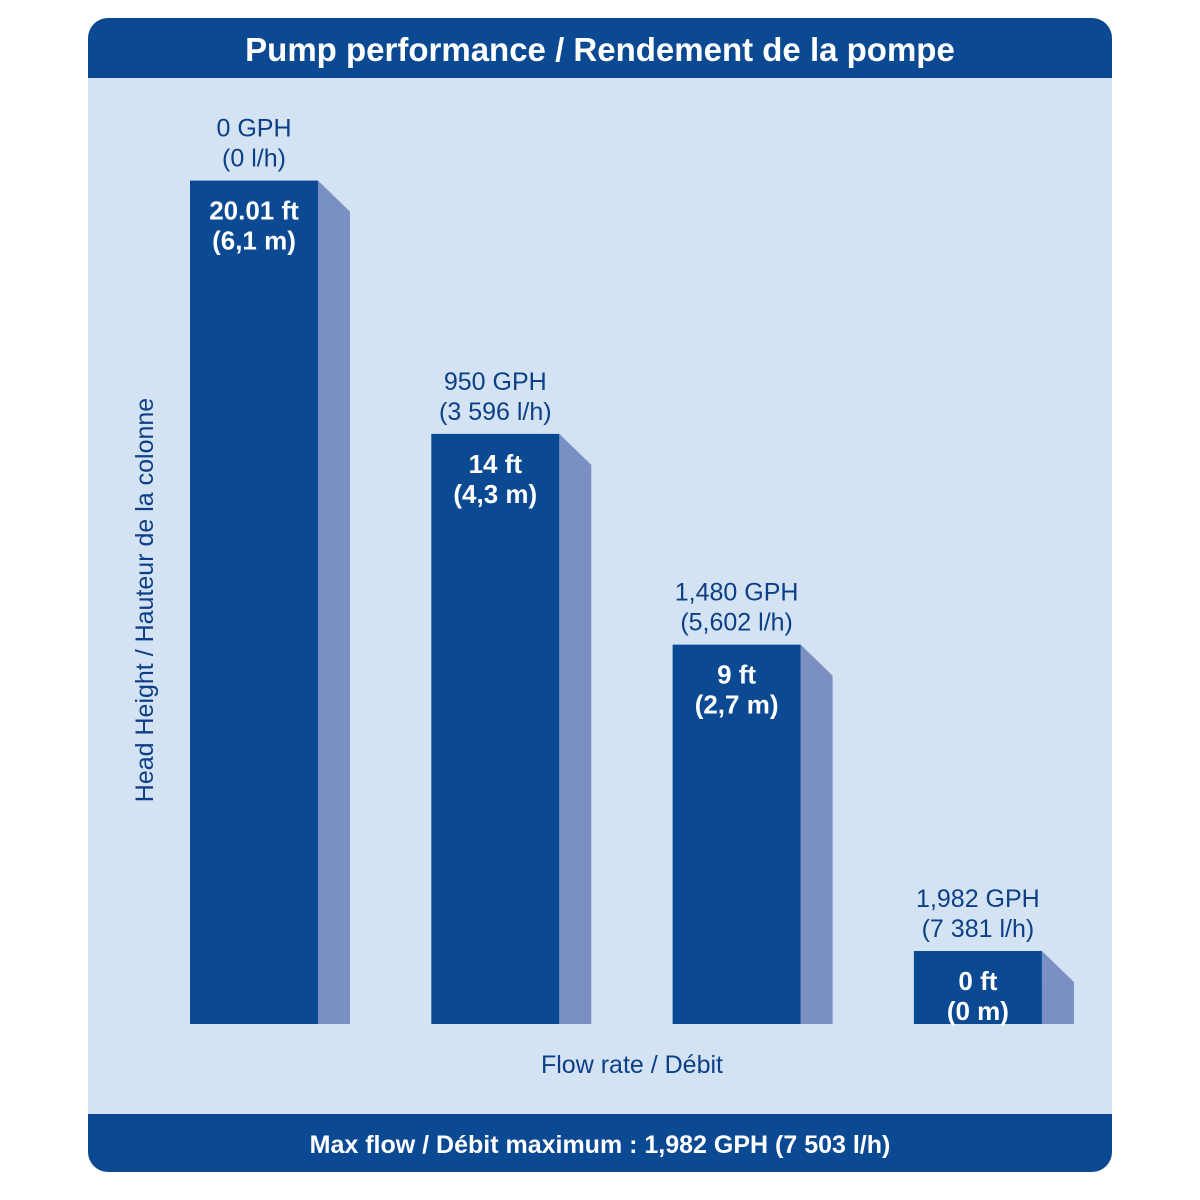 The height and width of the screenshot is (1200, 1200). I want to click on bar-flow-gph: 1,982 GPH, so click(978, 899).